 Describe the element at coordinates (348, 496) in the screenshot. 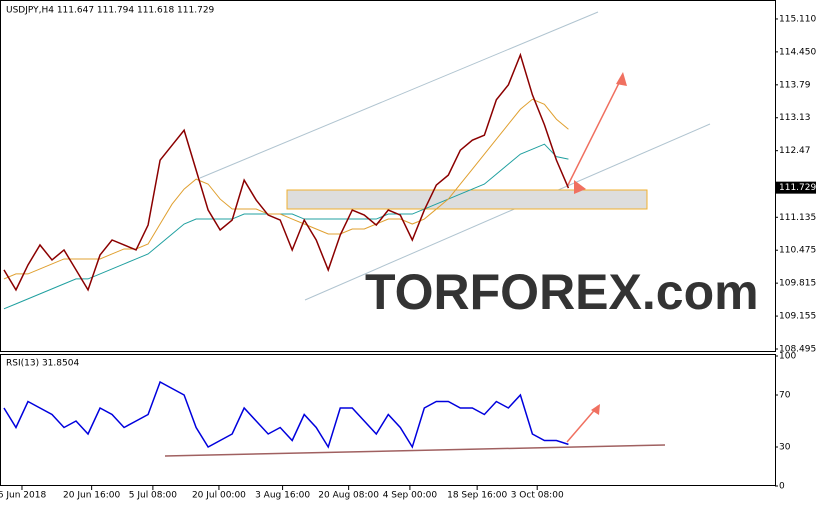

I see `x-tick-label: 20 Aug 08:00` at that location.